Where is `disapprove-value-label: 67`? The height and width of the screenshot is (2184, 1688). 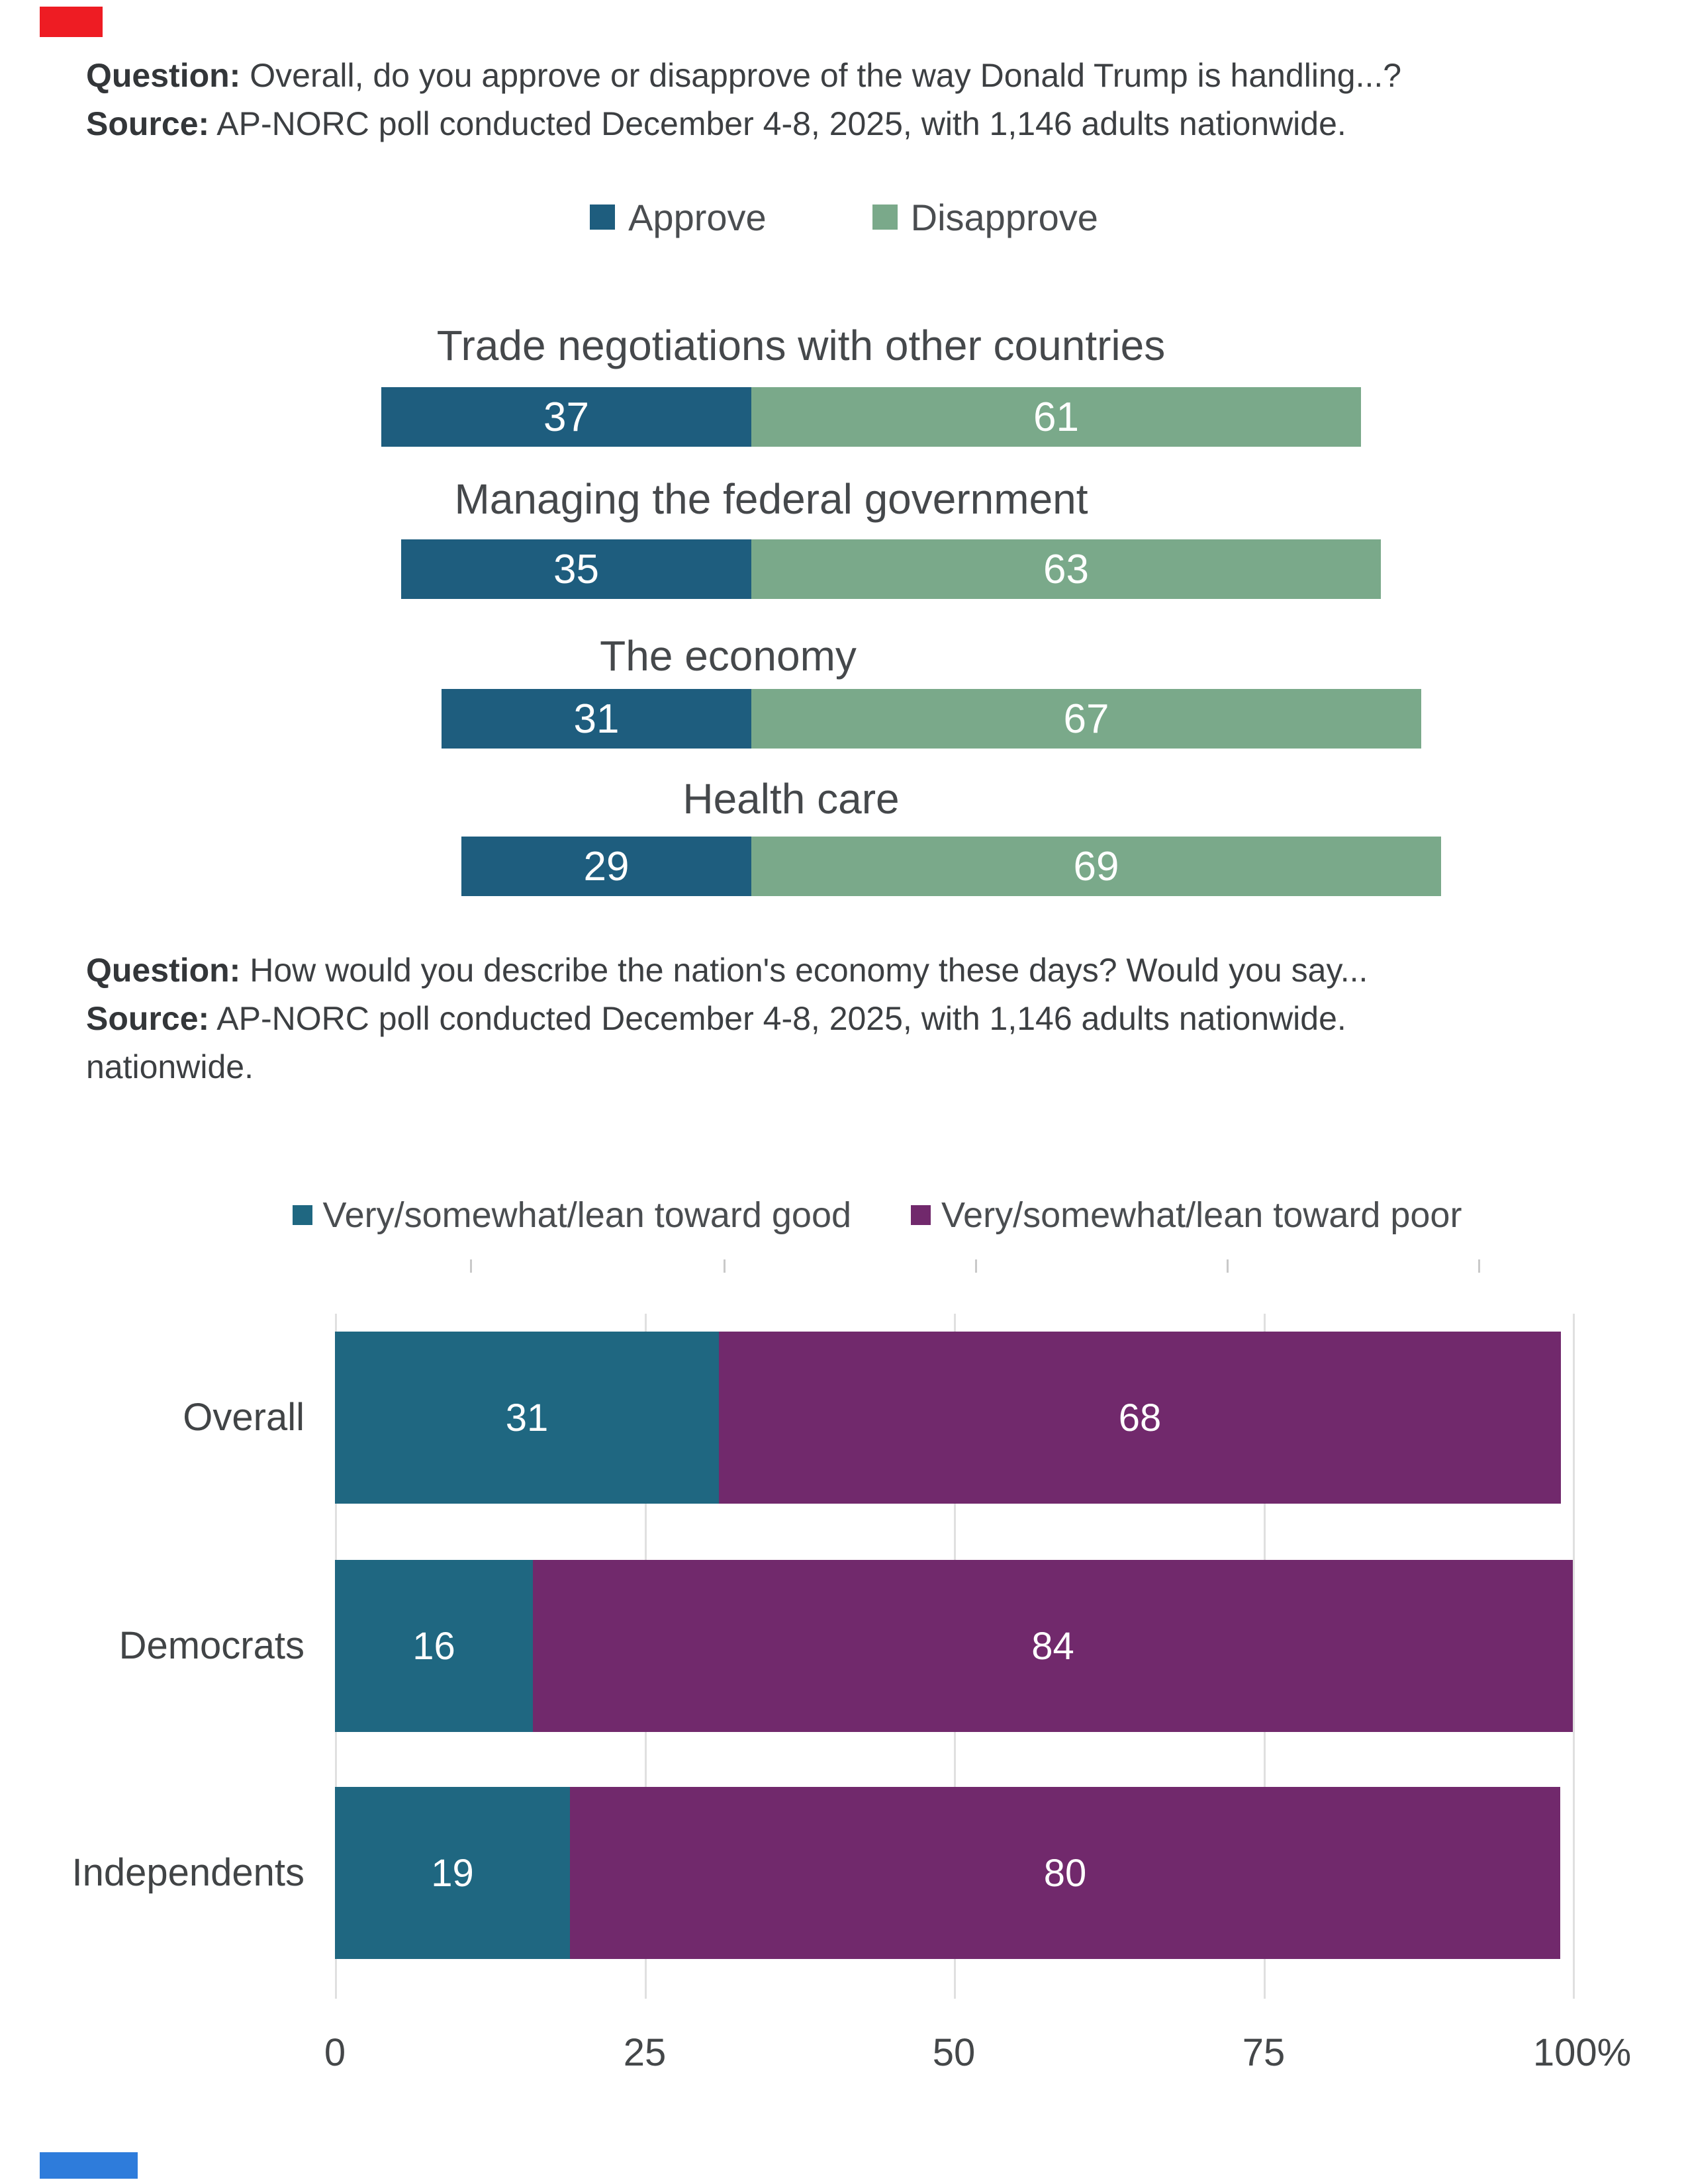 disapprove-value-label: 67 is located at coordinates (1086, 719).